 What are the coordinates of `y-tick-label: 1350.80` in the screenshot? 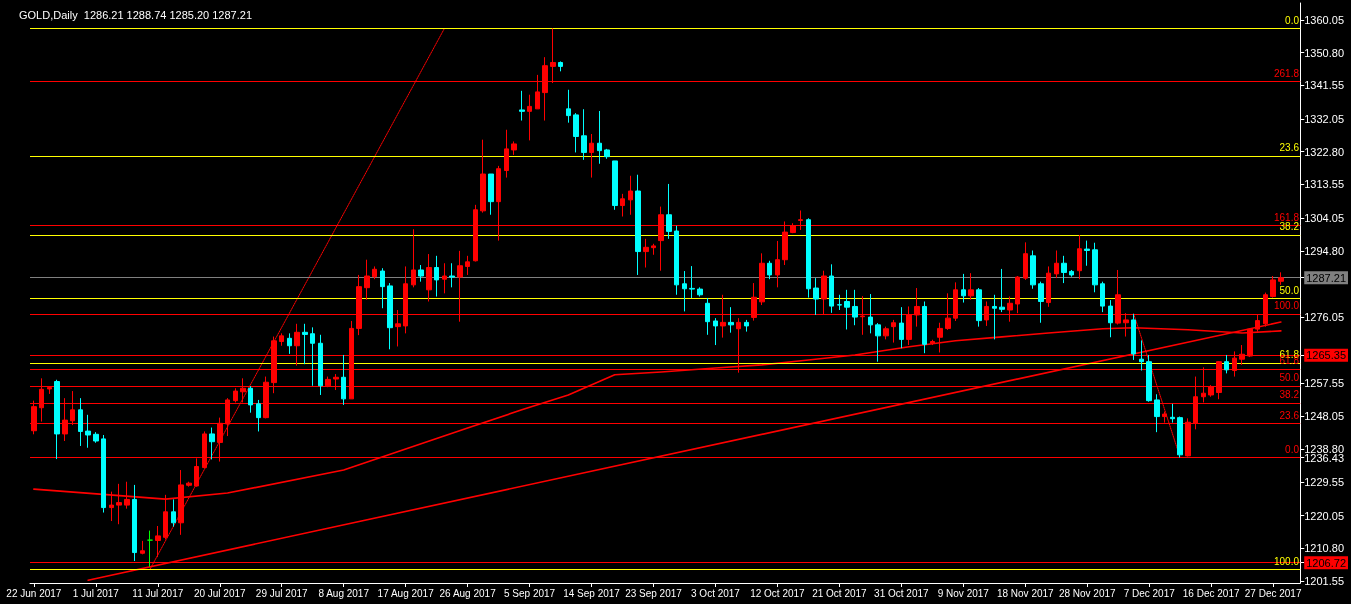 It's located at (1324, 52).